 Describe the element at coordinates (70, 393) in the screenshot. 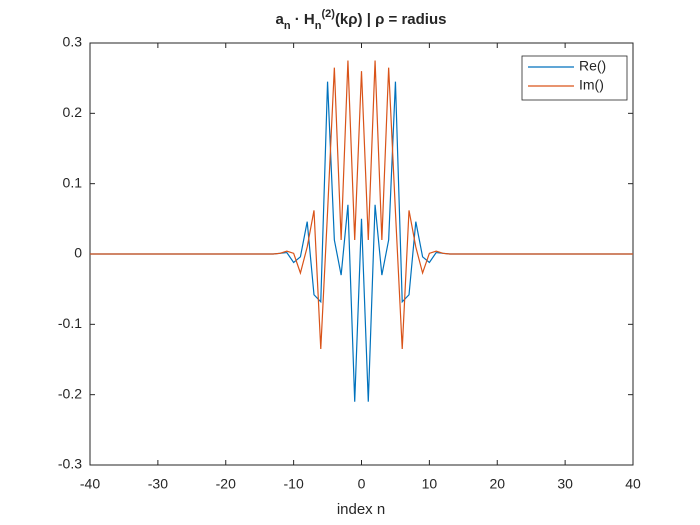

I see `y-tick-label: -0.2` at that location.